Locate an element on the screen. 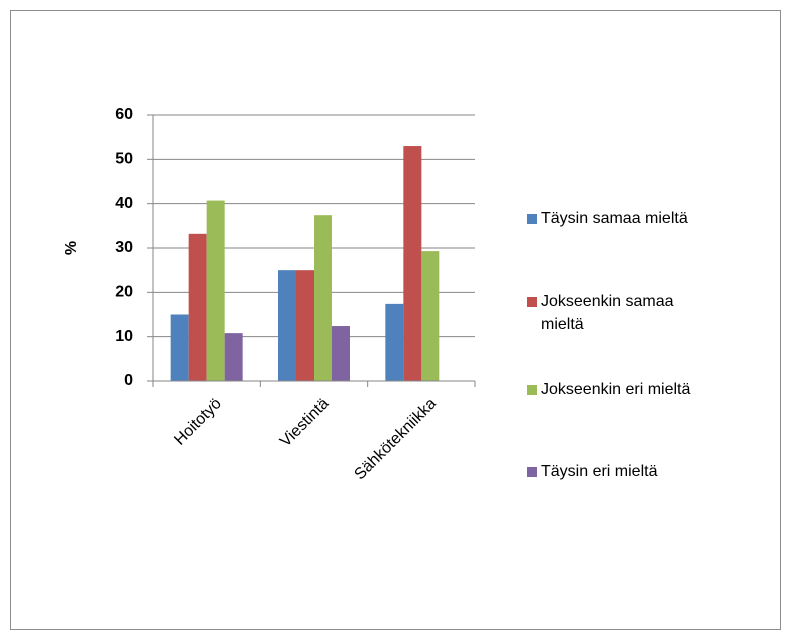 This screenshot has width=791, height=641. y-tick-label: 60 is located at coordinates (124, 114).